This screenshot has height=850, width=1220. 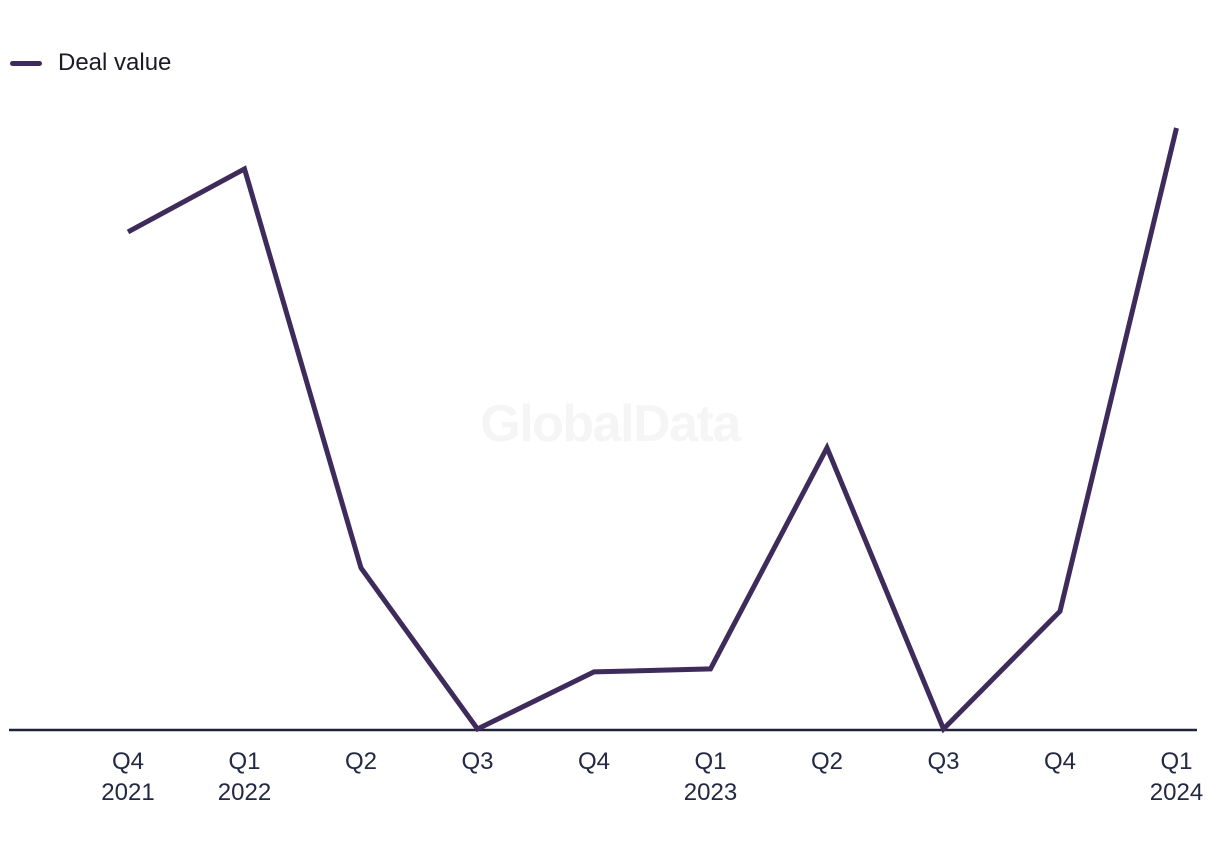 I want to click on tick-year: 2021, so click(x=128, y=792).